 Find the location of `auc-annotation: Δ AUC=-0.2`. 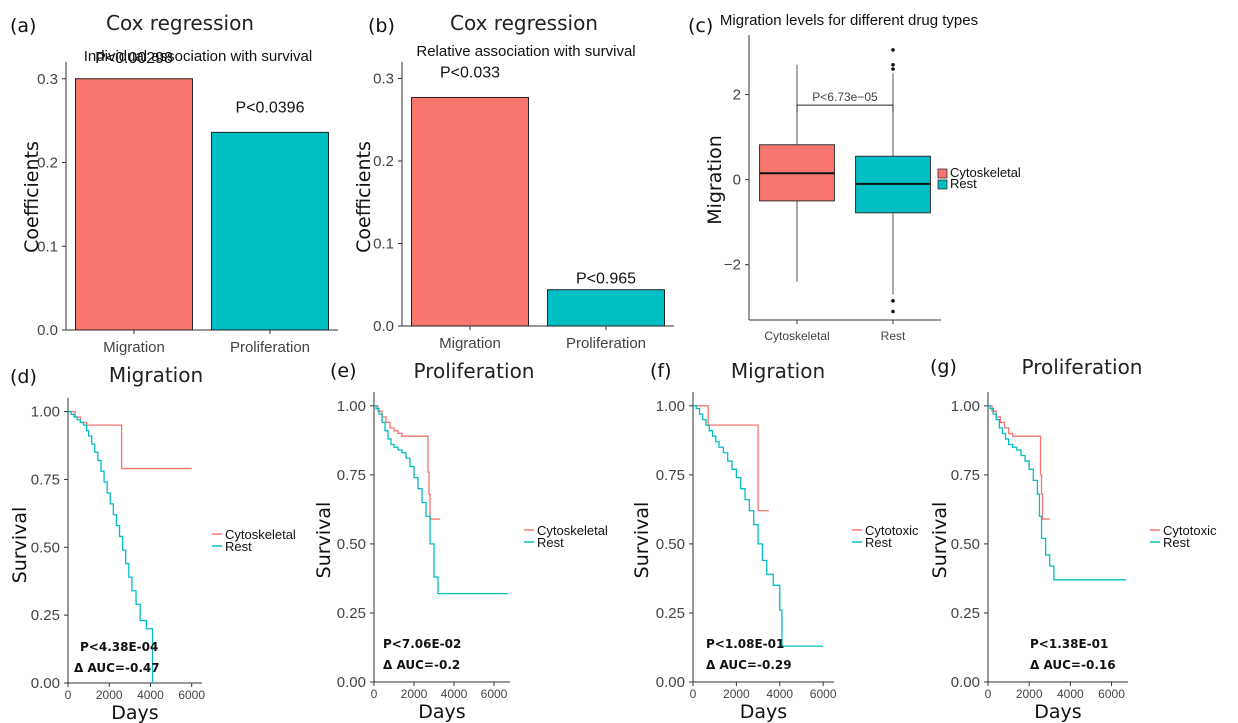

auc-annotation: Δ AUC=-0.2 is located at coordinates (421, 665).